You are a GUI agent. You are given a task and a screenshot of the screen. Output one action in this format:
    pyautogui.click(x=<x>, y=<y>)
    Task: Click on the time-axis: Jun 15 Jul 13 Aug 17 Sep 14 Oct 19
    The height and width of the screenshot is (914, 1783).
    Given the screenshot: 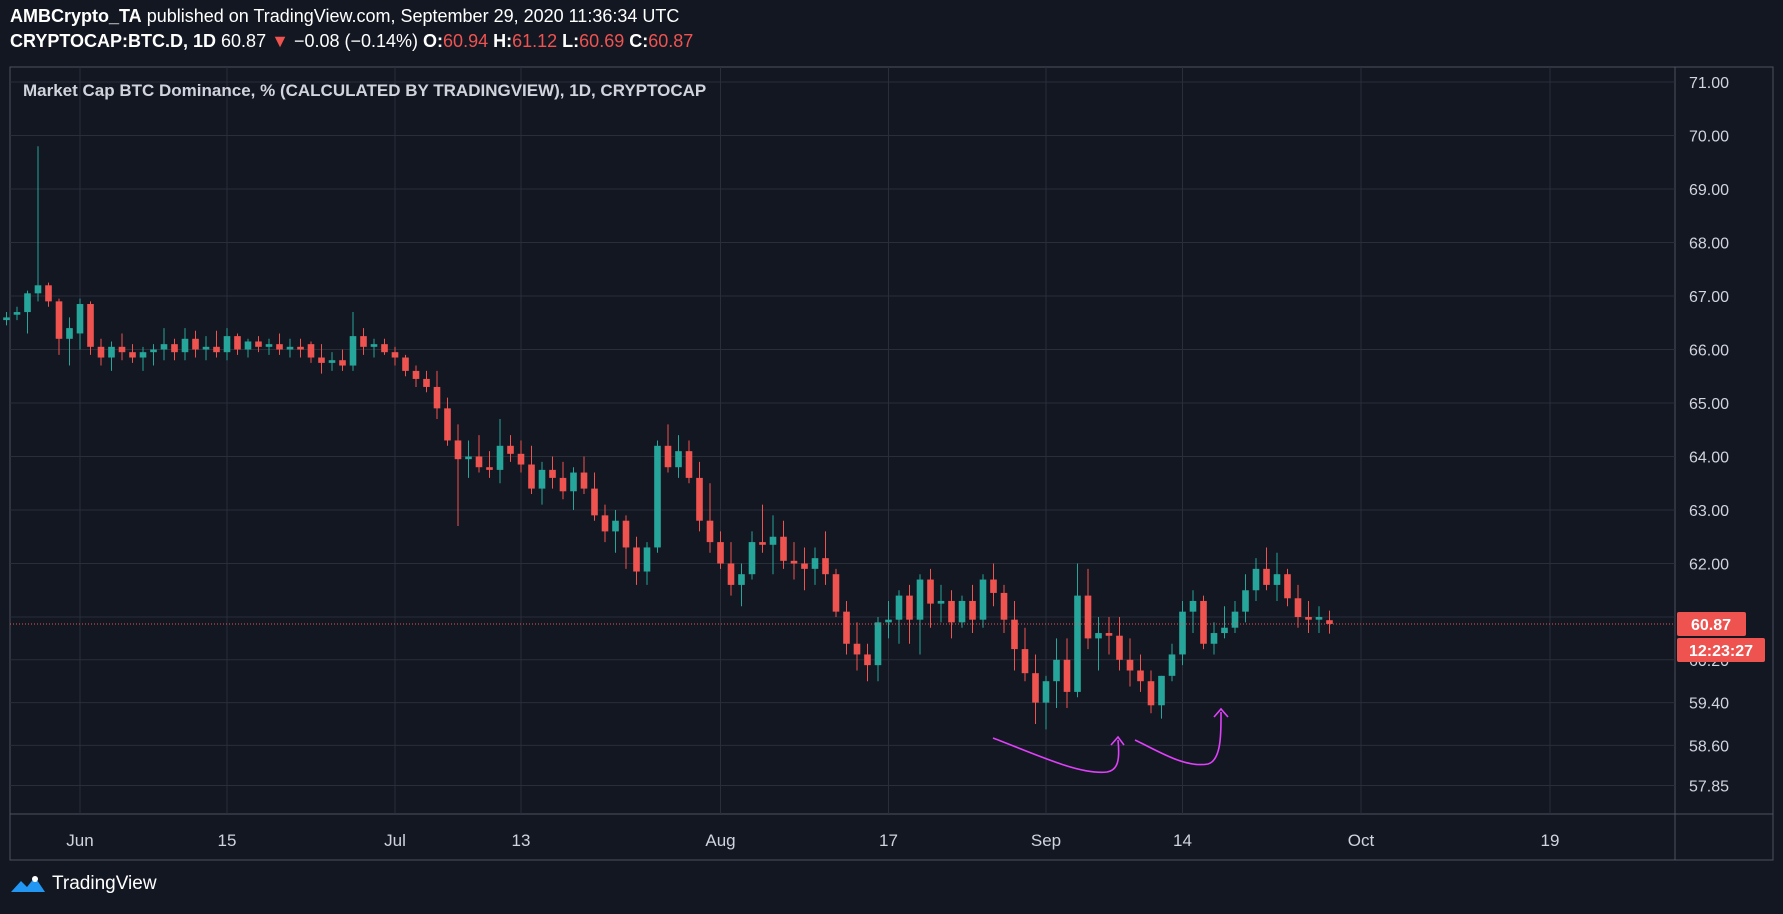 What is the action you would take?
    pyautogui.click(x=812, y=840)
    